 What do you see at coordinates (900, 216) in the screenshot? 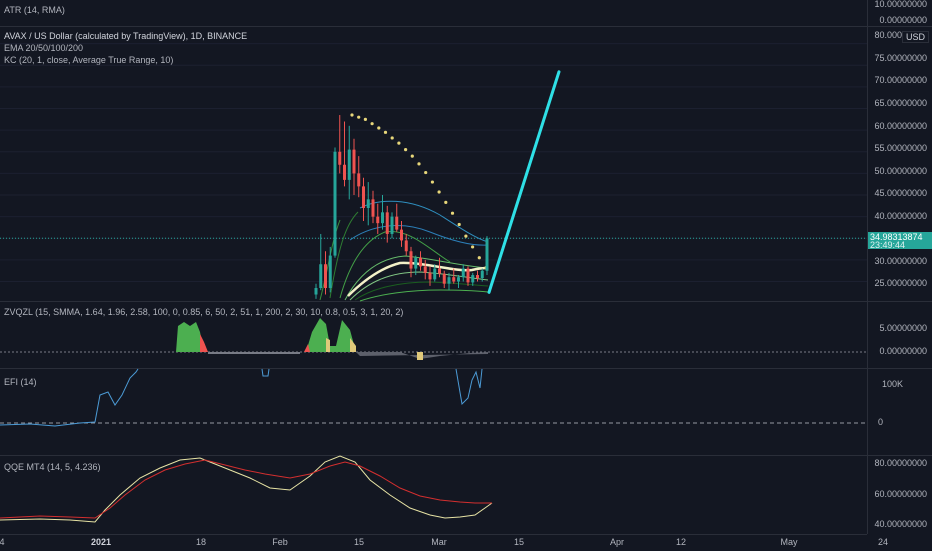
I see `price-tick-40: 40.00000000` at bounding box center [900, 216].